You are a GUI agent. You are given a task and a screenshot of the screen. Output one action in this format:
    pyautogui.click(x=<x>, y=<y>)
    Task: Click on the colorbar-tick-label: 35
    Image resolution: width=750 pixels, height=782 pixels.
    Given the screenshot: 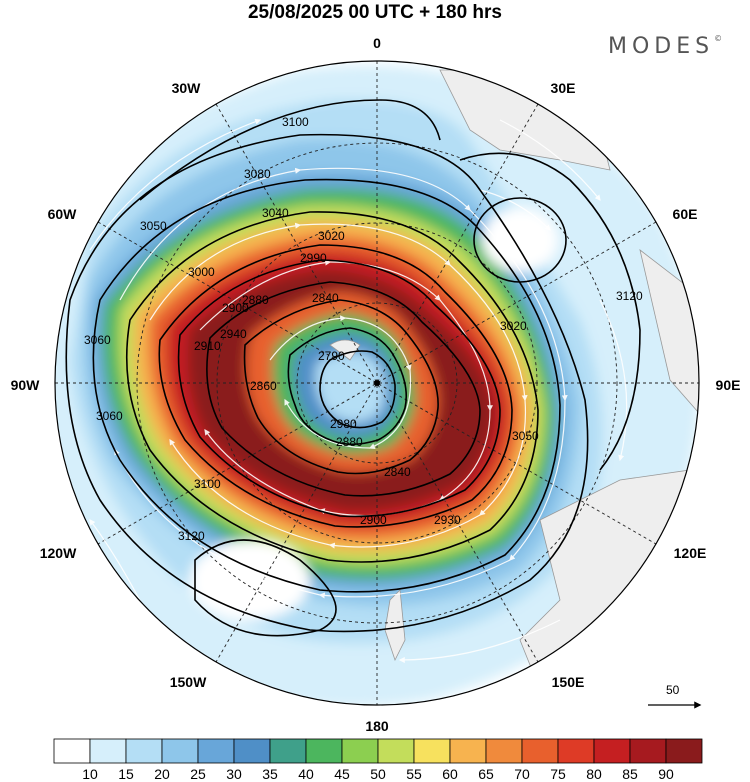 What is the action you would take?
    pyautogui.click(x=270, y=774)
    